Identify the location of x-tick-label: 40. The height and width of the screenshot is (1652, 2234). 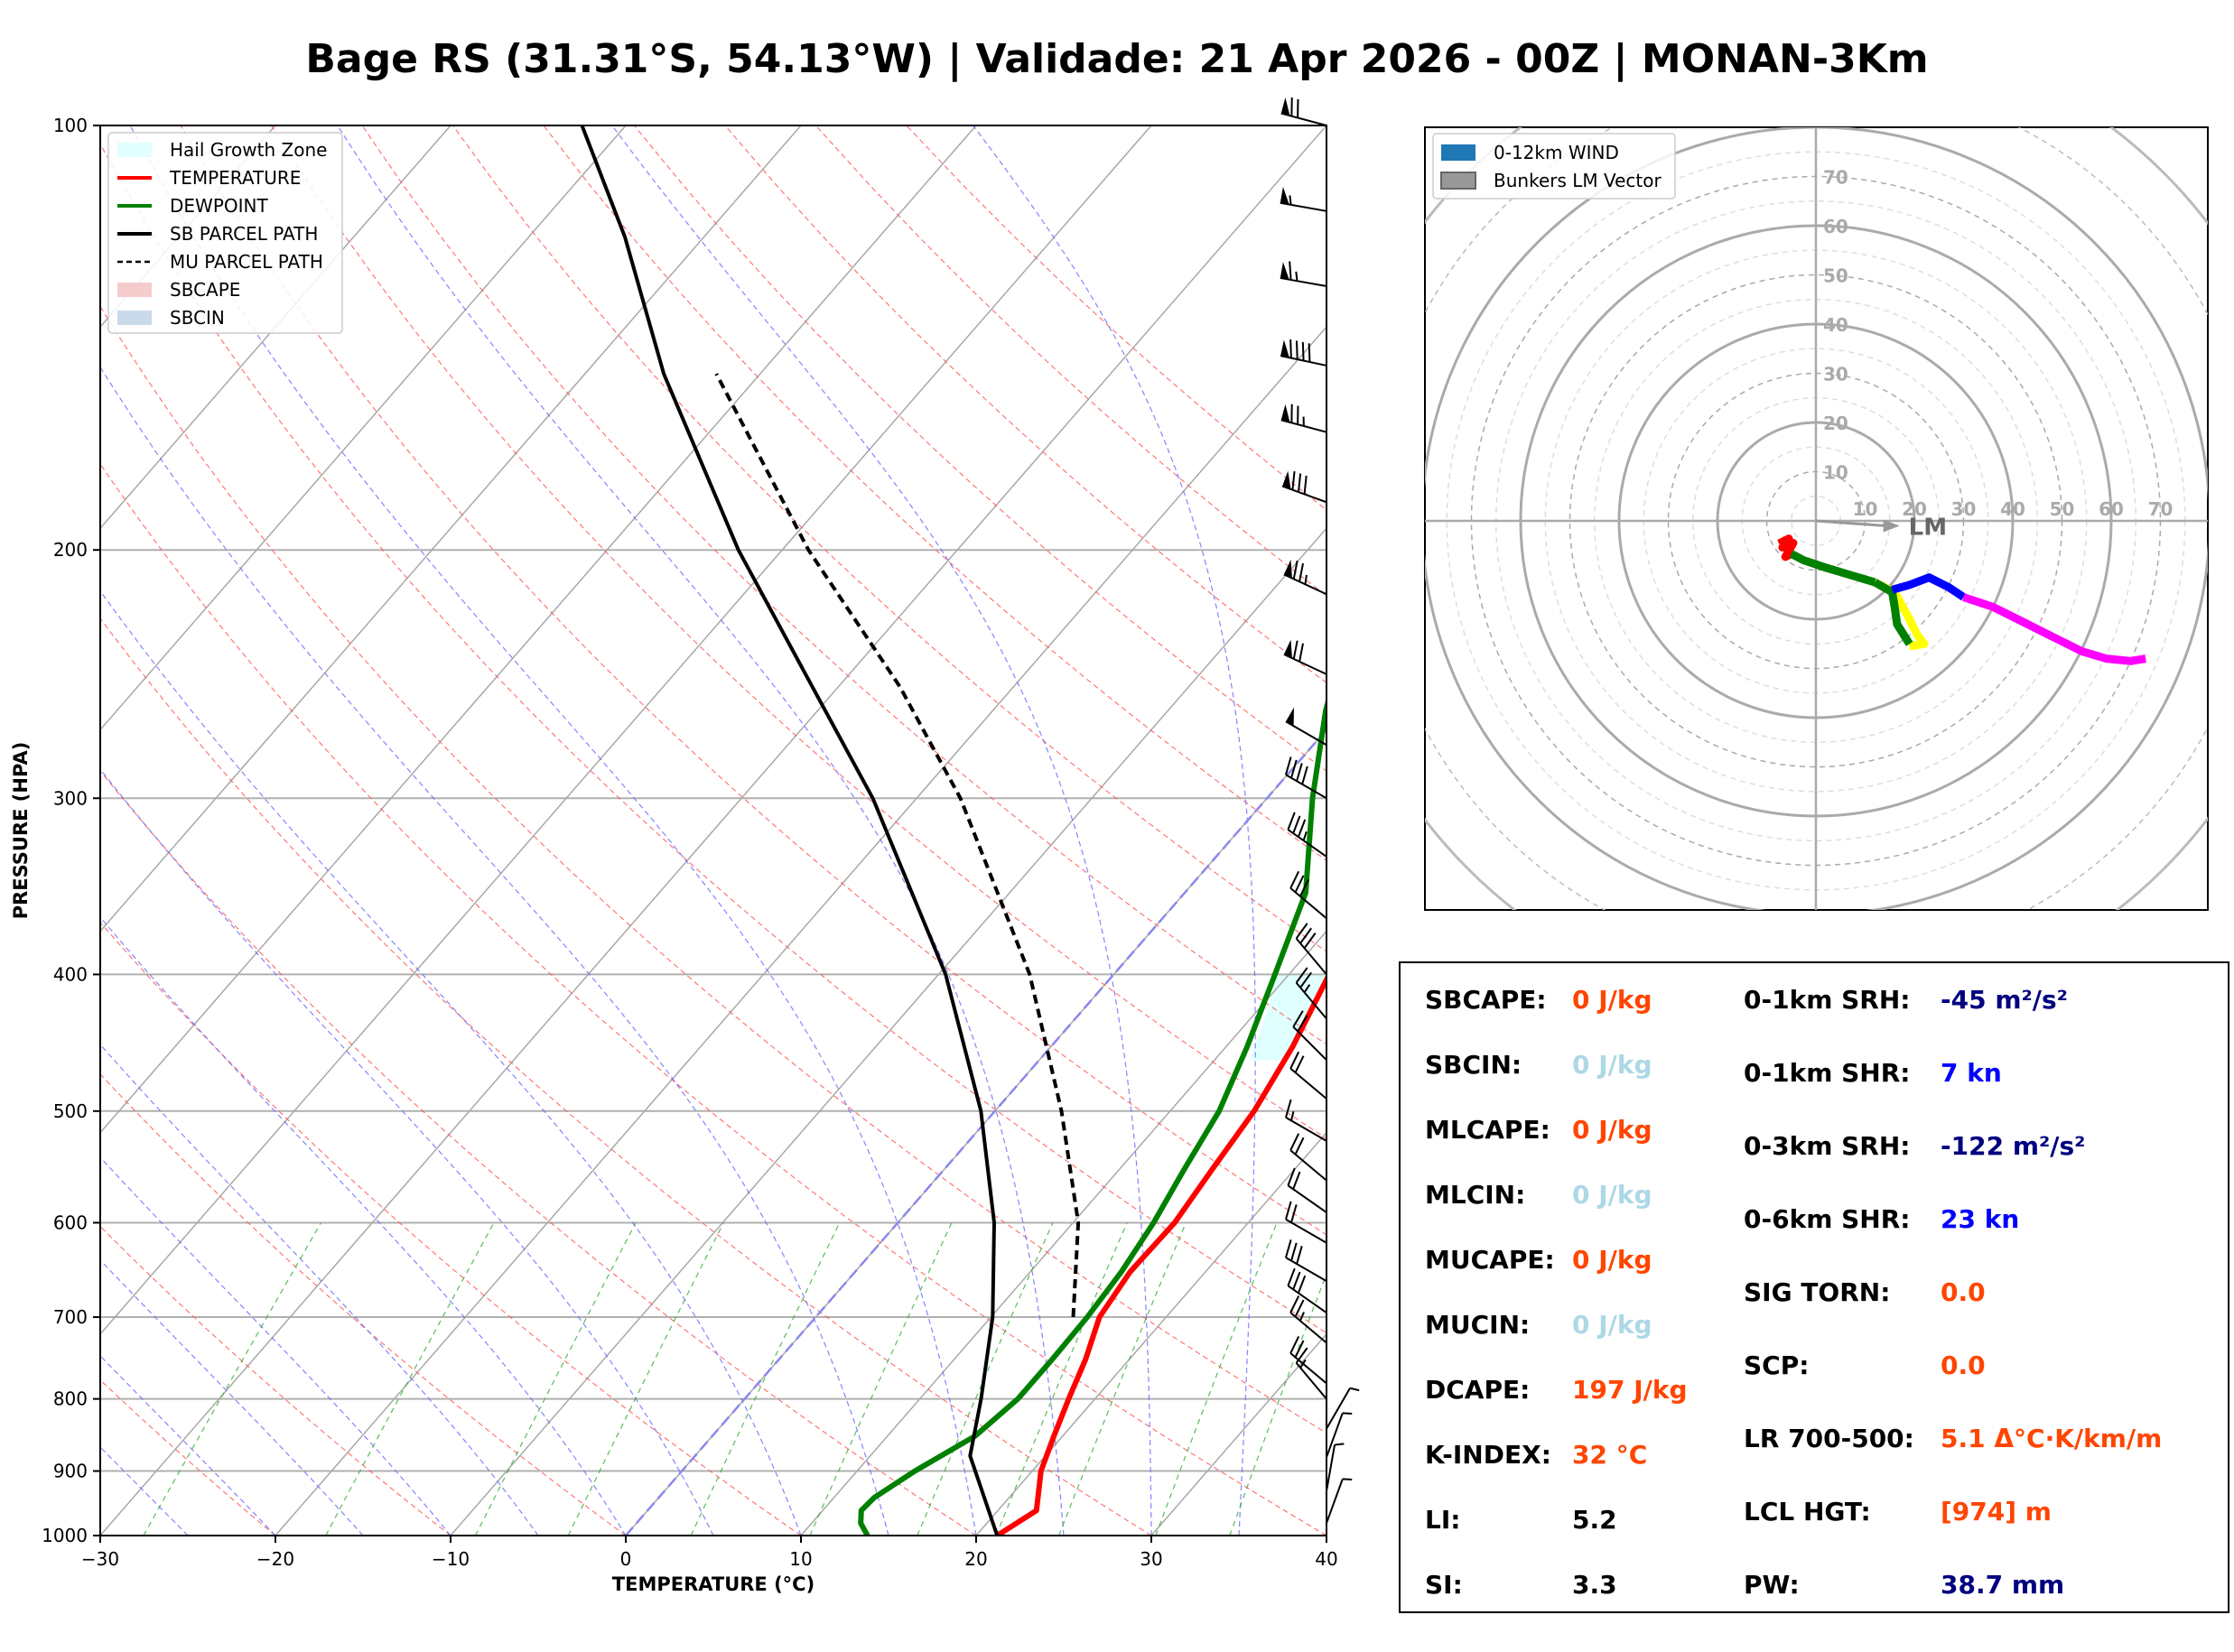
(1326, 1559).